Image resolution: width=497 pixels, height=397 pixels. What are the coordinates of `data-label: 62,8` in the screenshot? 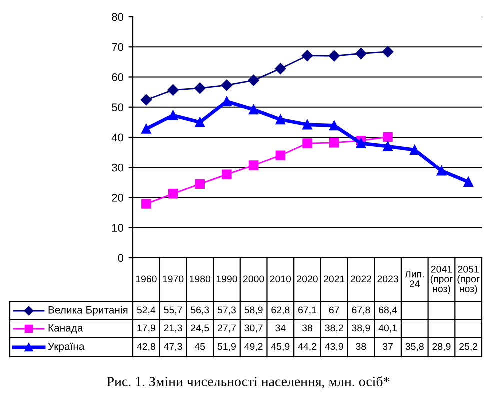 It's located at (281, 310).